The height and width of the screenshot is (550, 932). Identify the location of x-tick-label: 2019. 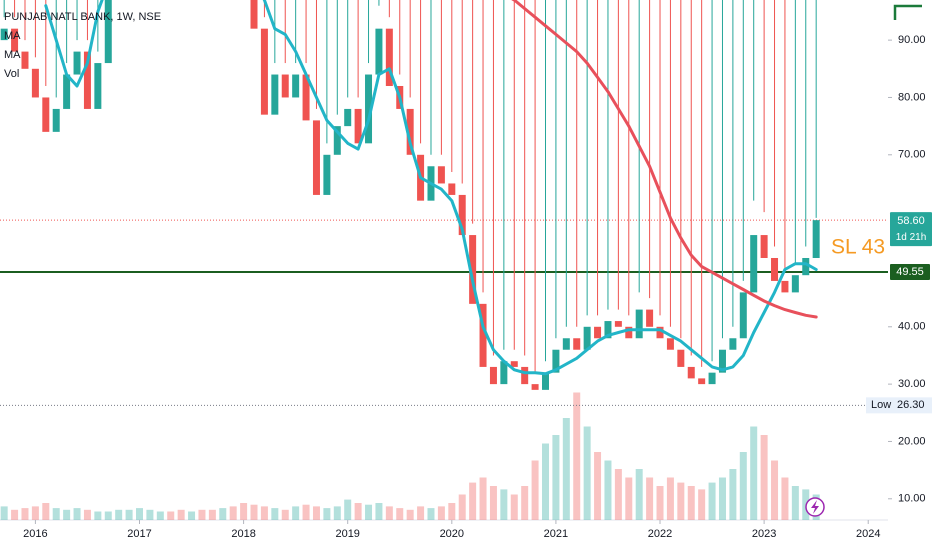
(347, 534).